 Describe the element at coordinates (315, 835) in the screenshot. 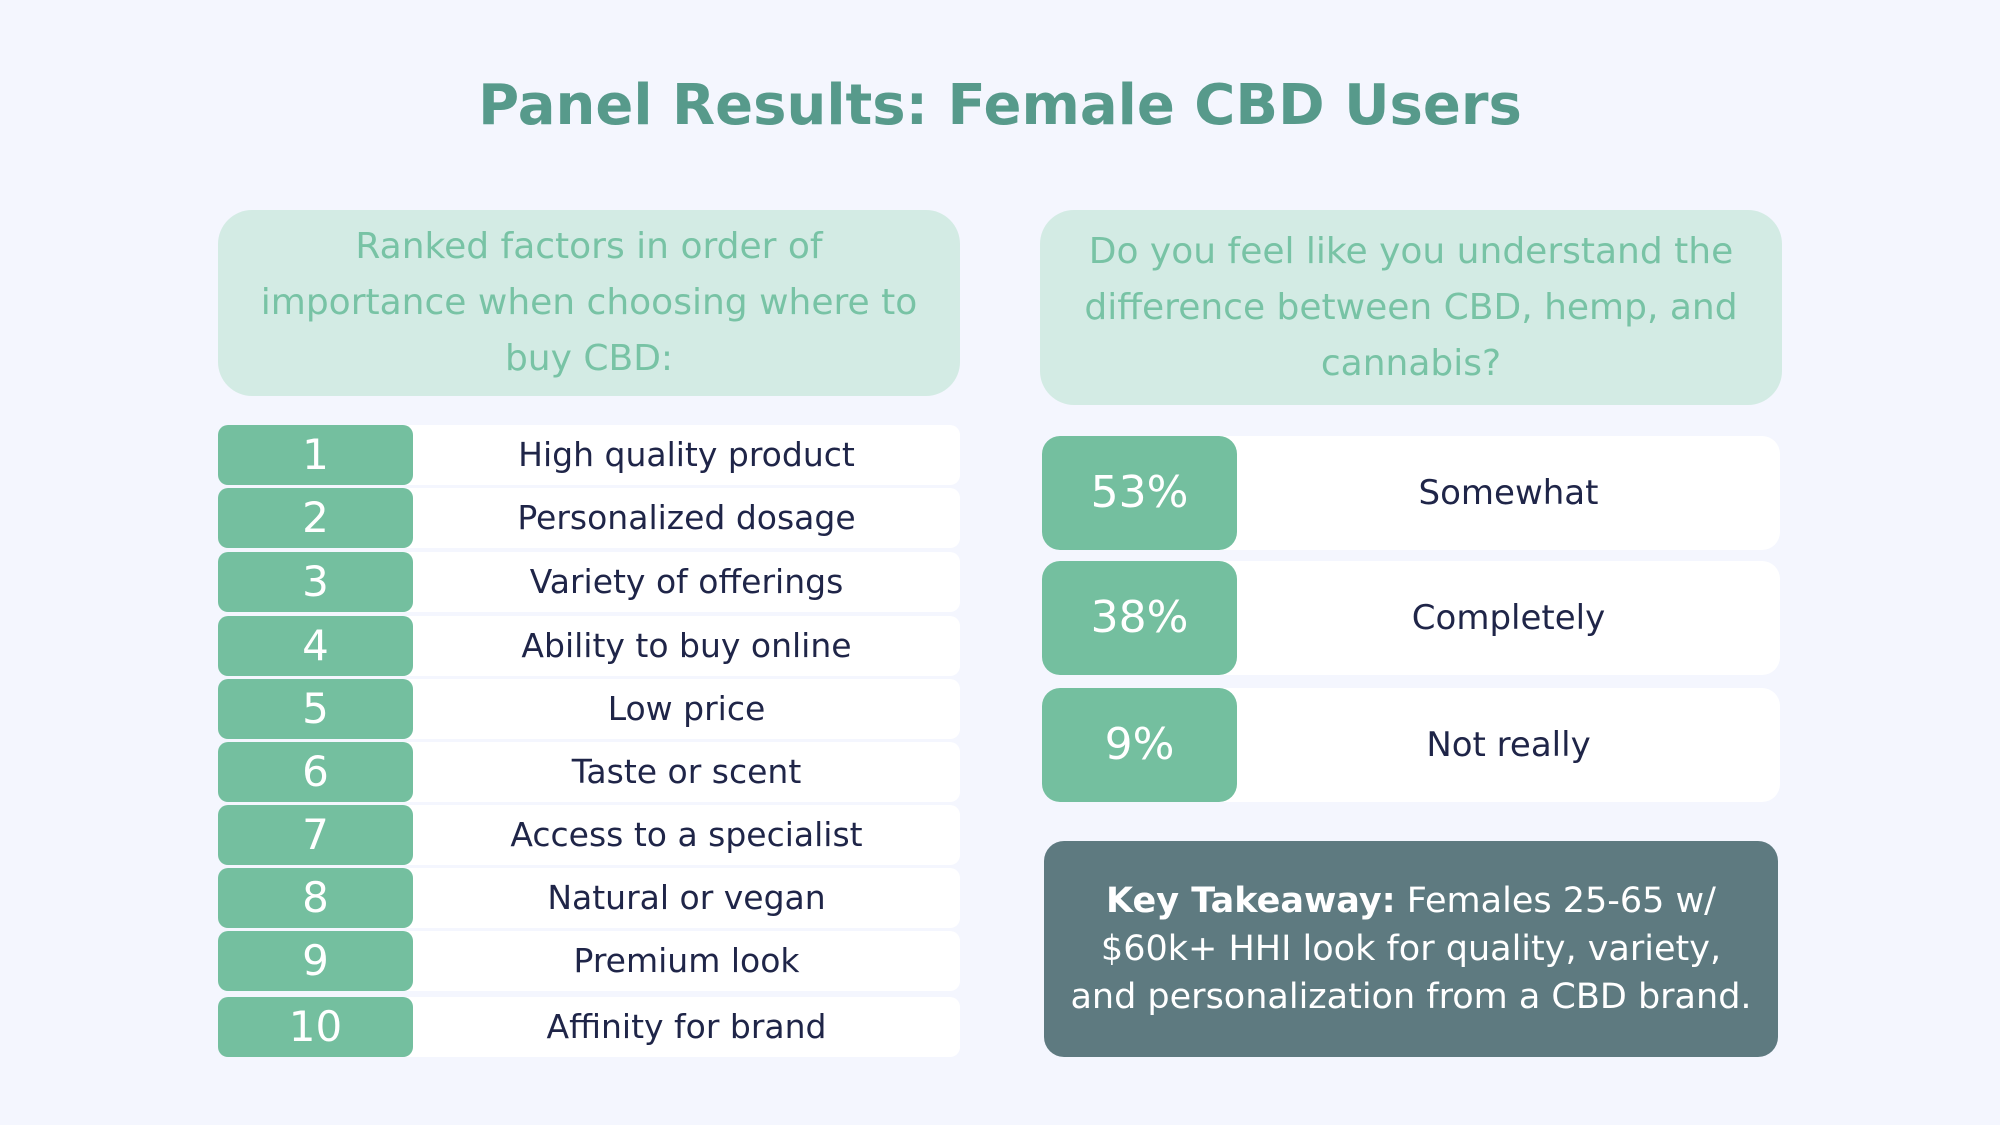

I see `rank-number: 7` at that location.